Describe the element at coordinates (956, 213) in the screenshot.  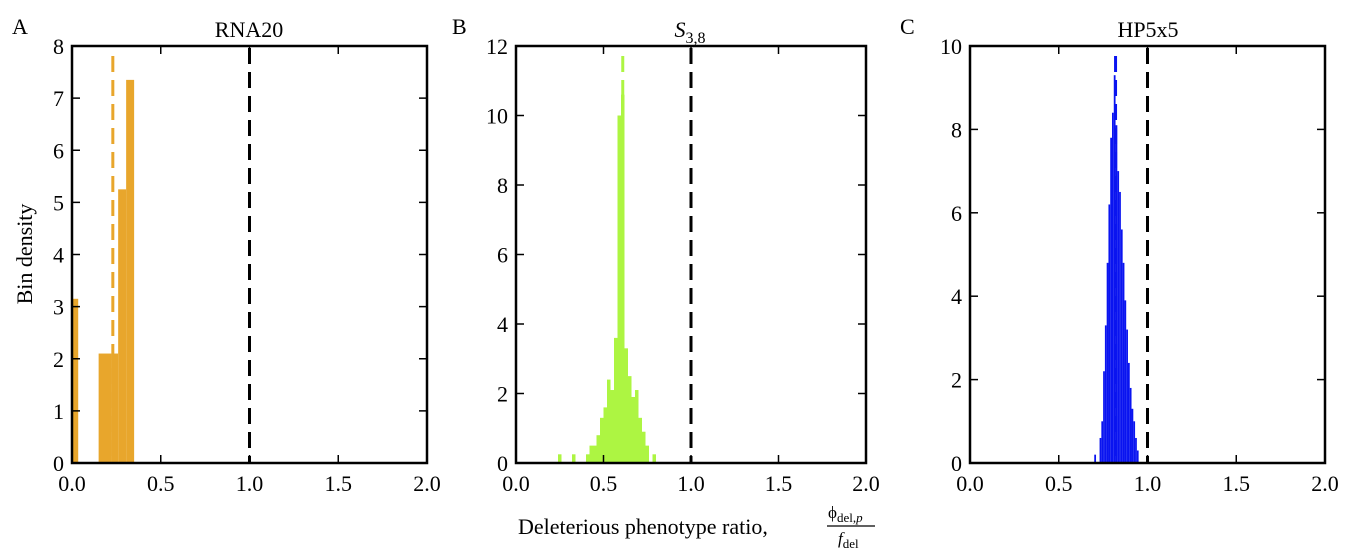
I see `y-tick-label-c-3: 6` at that location.